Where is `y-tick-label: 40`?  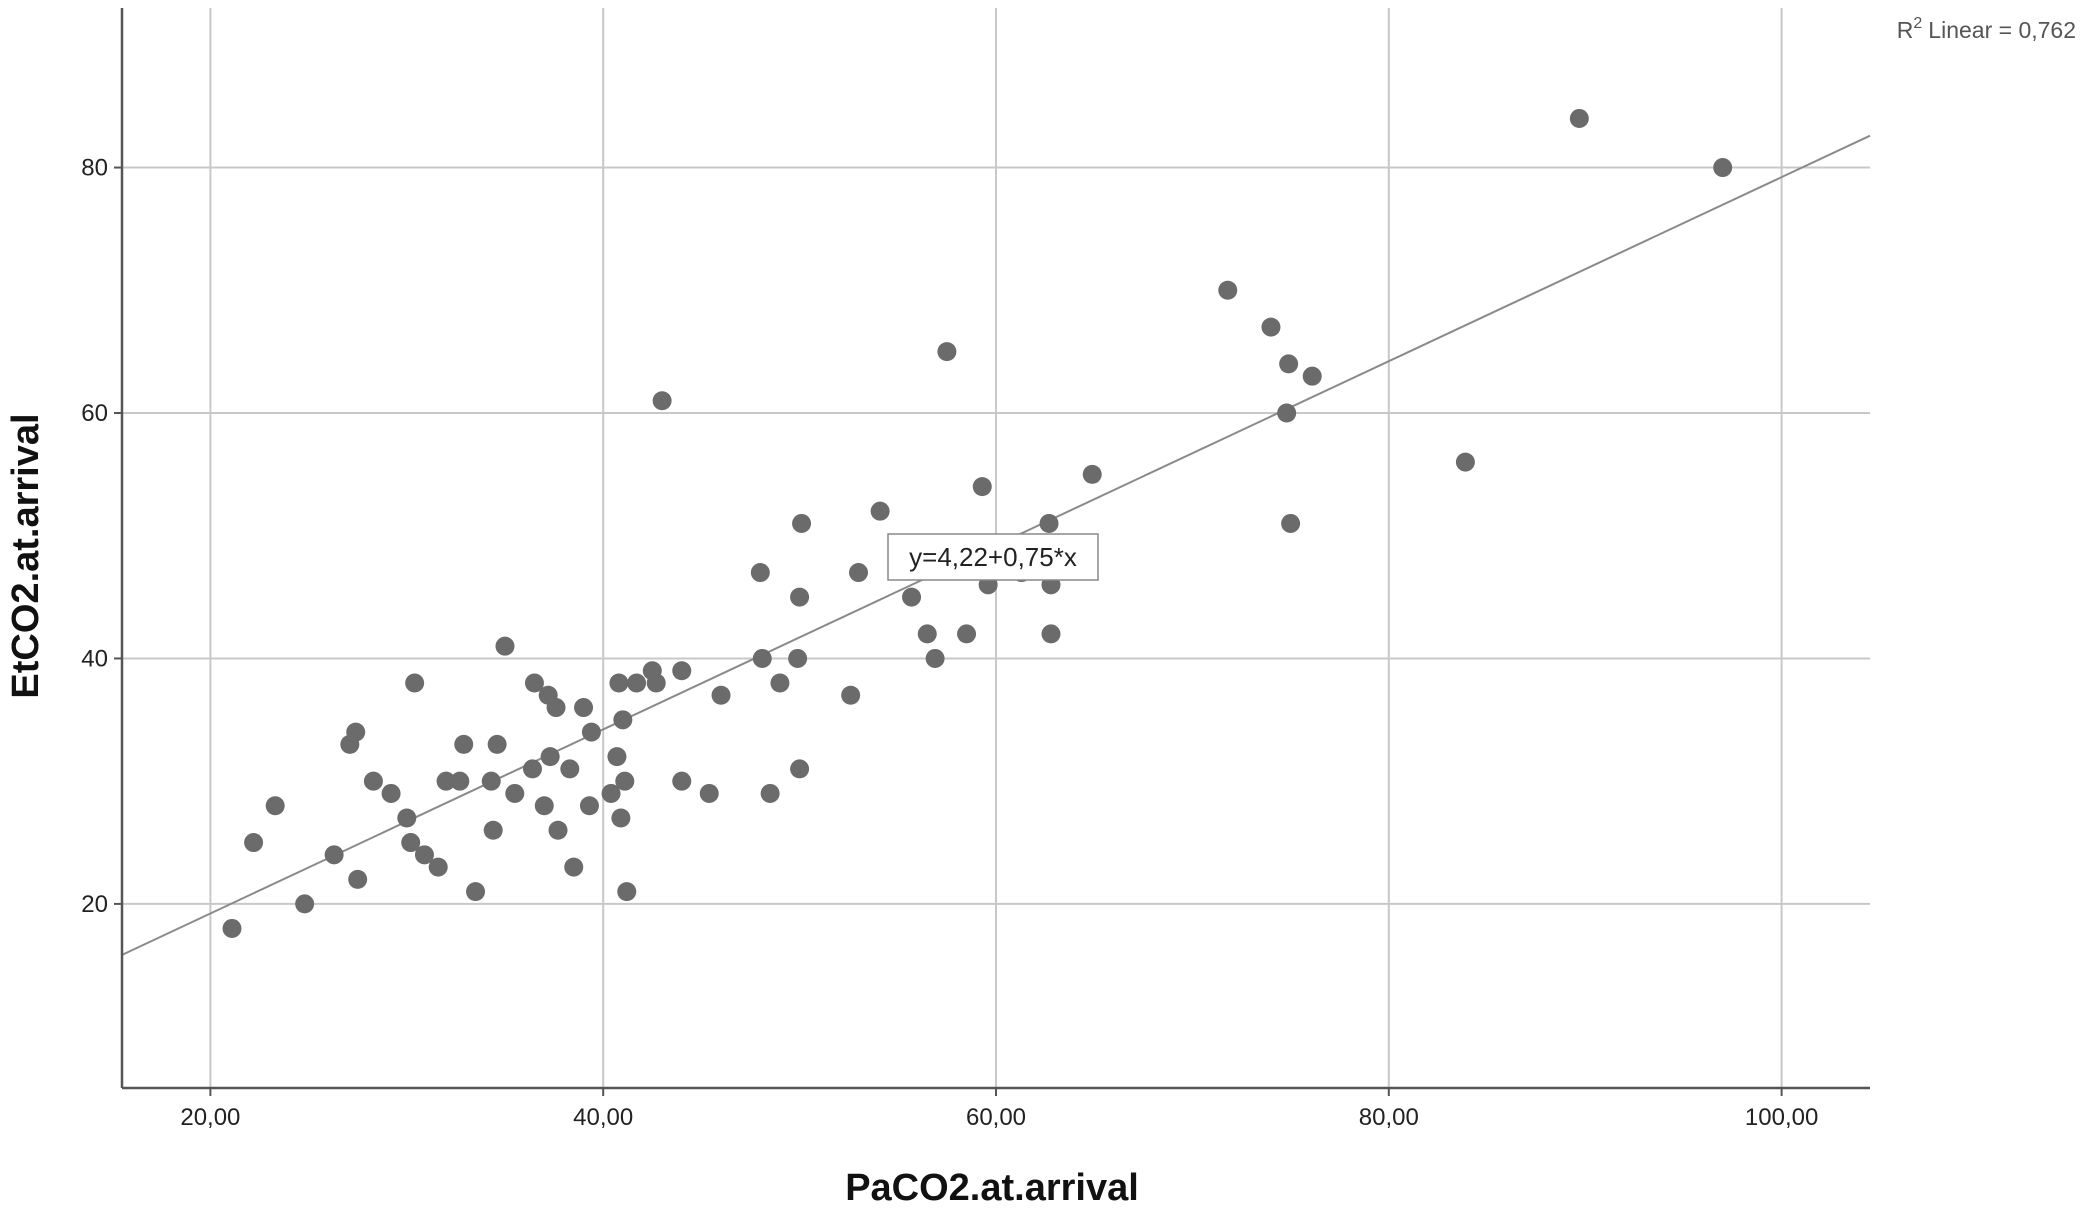
y-tick-label: 40 is located at coordinates (94, 658).